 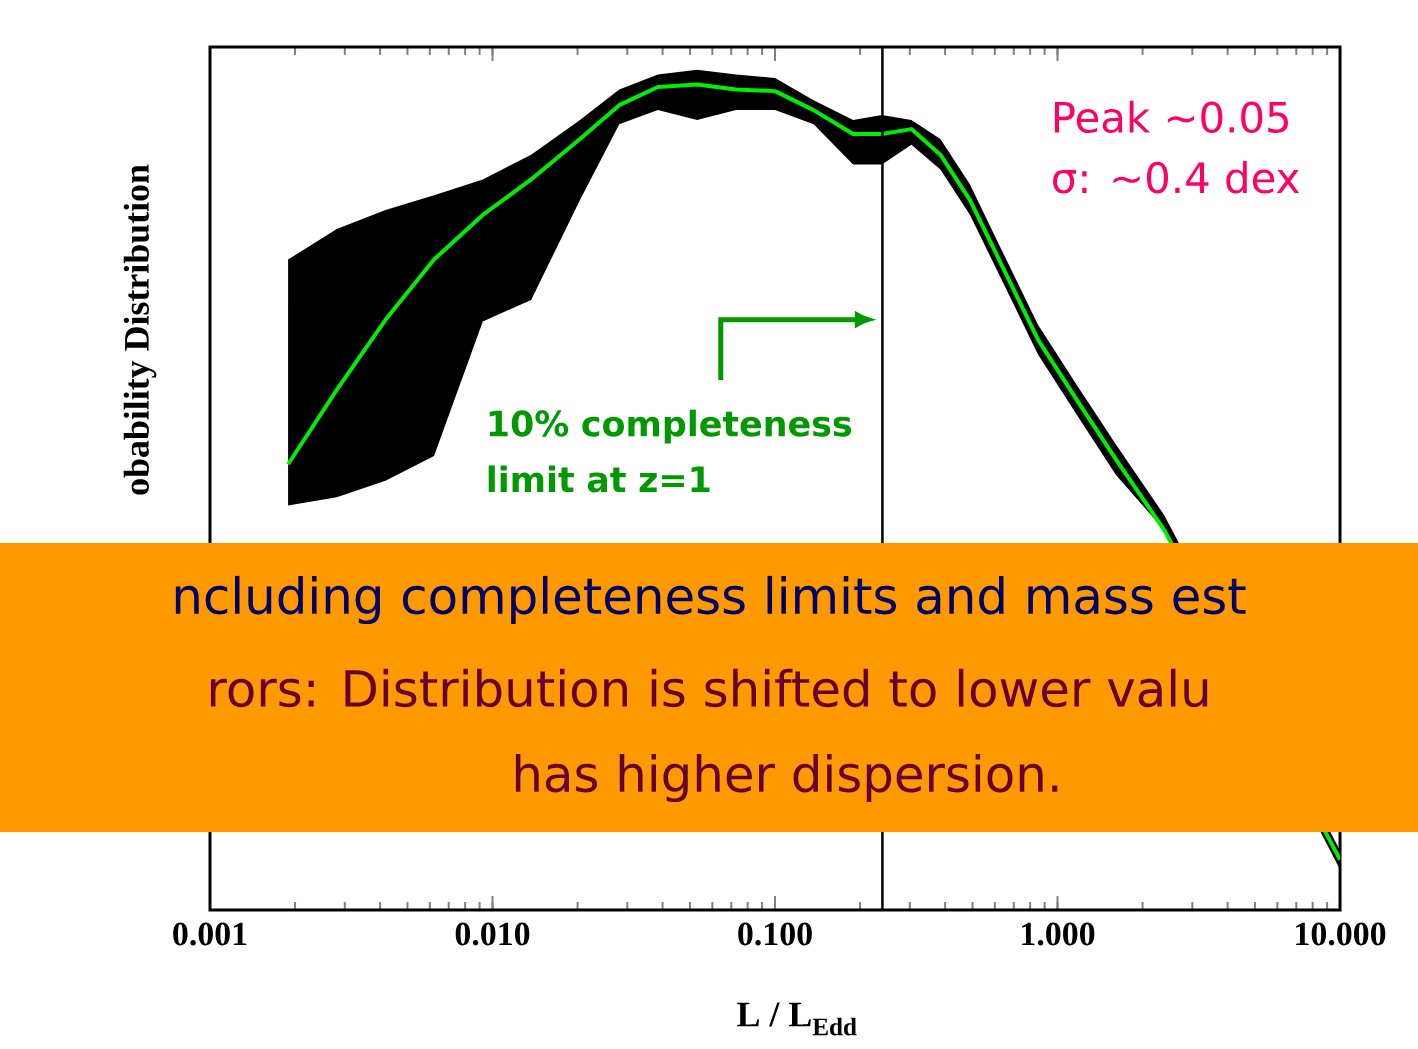 I want to click on annotation: rors: Distribution is shifted to lower valu, so click(x=709, y=688).